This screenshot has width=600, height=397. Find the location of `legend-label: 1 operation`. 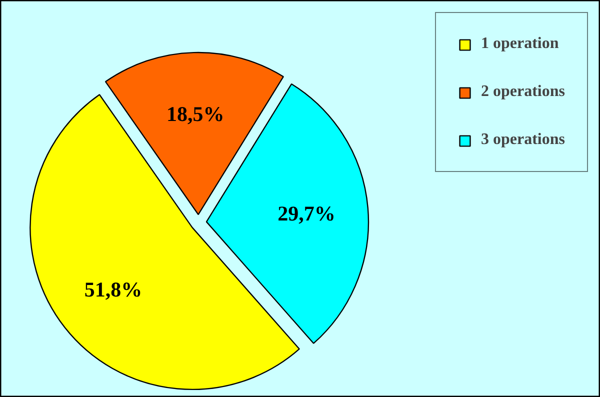

legend-label: 1 operation is located at coordinates (520, 44).